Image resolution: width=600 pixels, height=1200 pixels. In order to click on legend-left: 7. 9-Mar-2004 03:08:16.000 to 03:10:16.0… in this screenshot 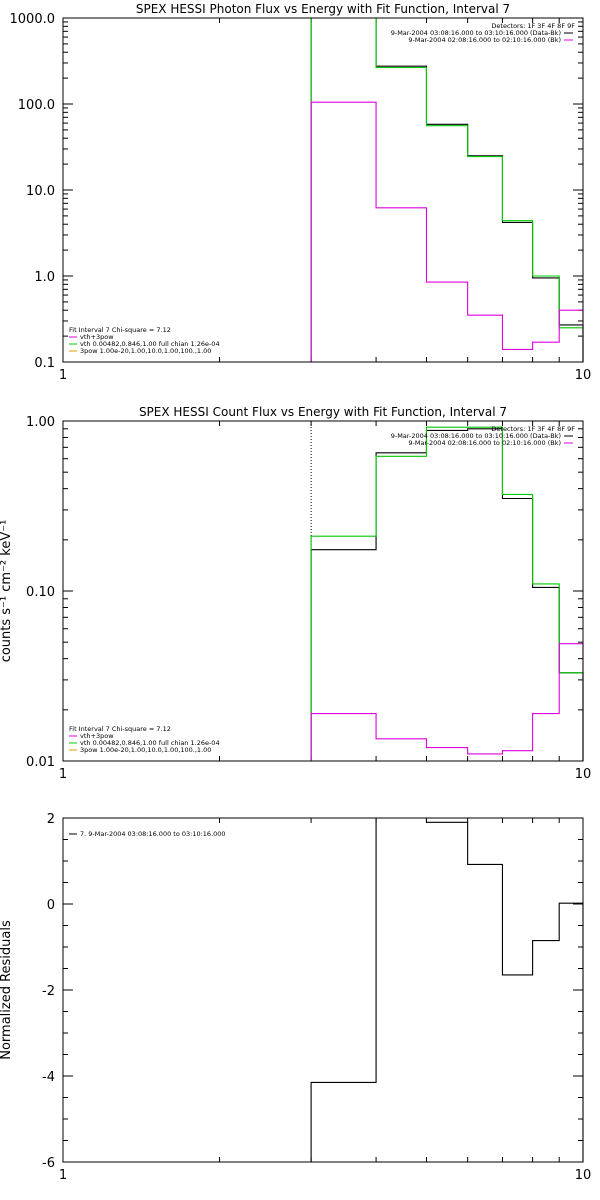, I will do `click(147, 834)`.